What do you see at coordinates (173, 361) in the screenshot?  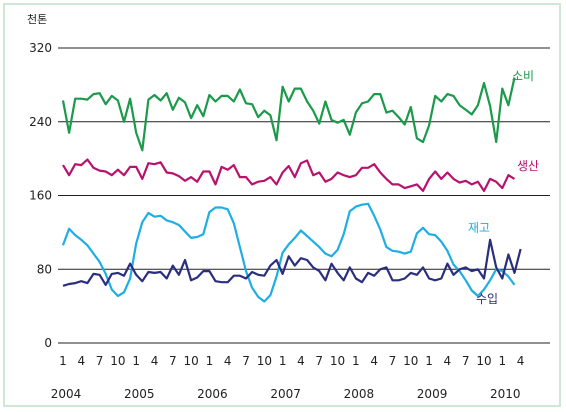 I see `x-tick-label-6: 7` at bounding box center [173, 361].